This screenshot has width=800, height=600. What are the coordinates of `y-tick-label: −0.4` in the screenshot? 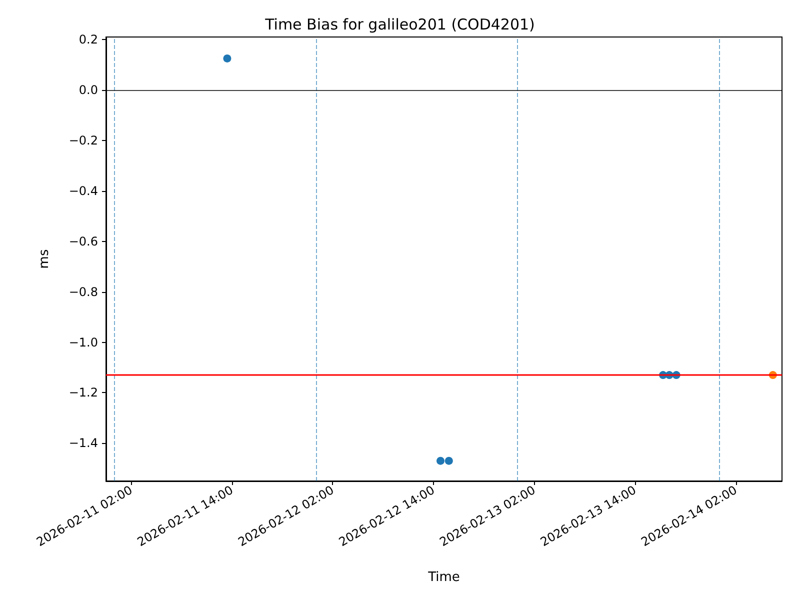 It's located at (83, 191).